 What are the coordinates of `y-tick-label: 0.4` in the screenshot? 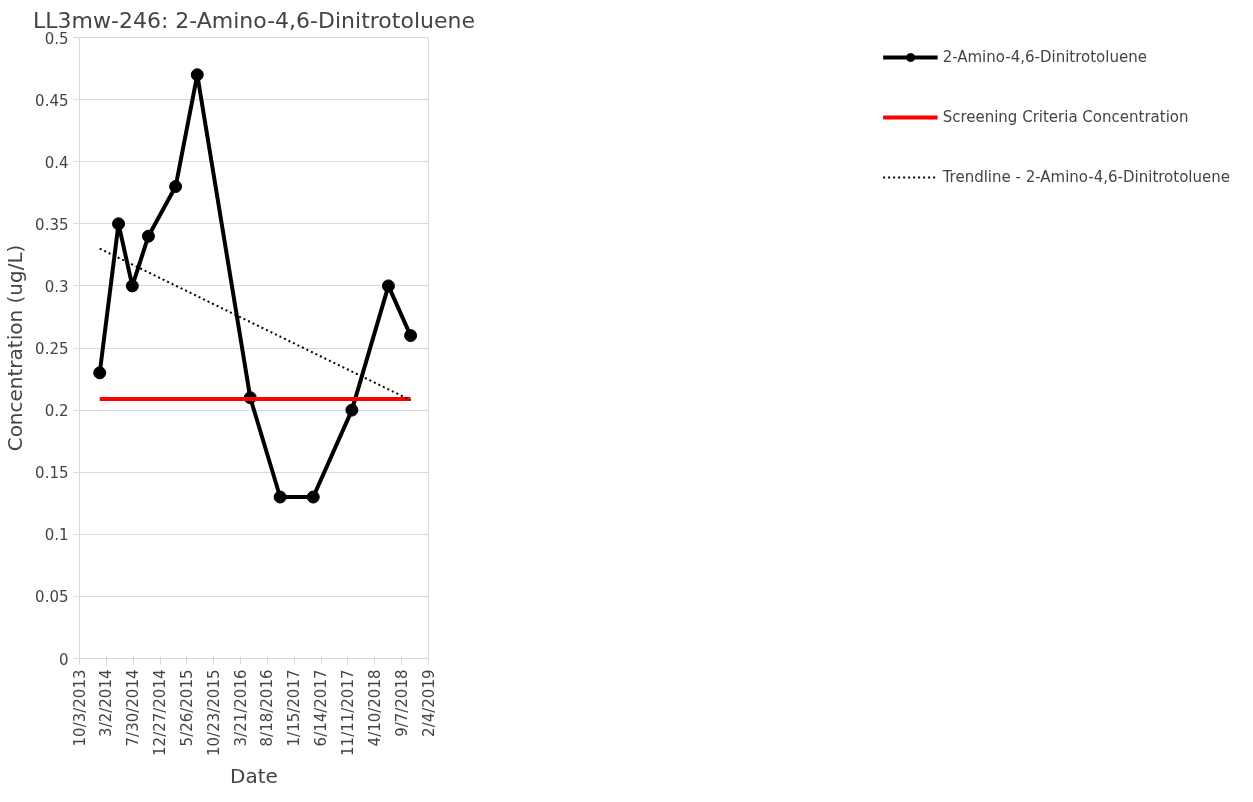 It's located at (56, 162).